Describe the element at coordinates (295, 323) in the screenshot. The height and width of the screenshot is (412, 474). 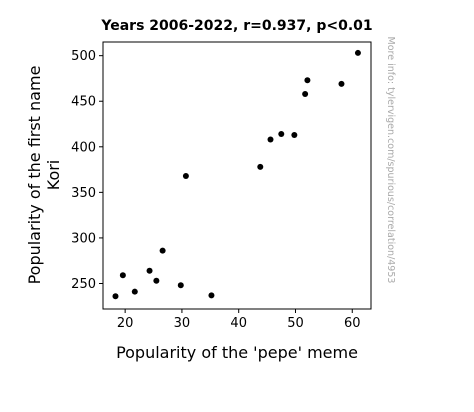
I see `x-tick-label: 50` at that location.